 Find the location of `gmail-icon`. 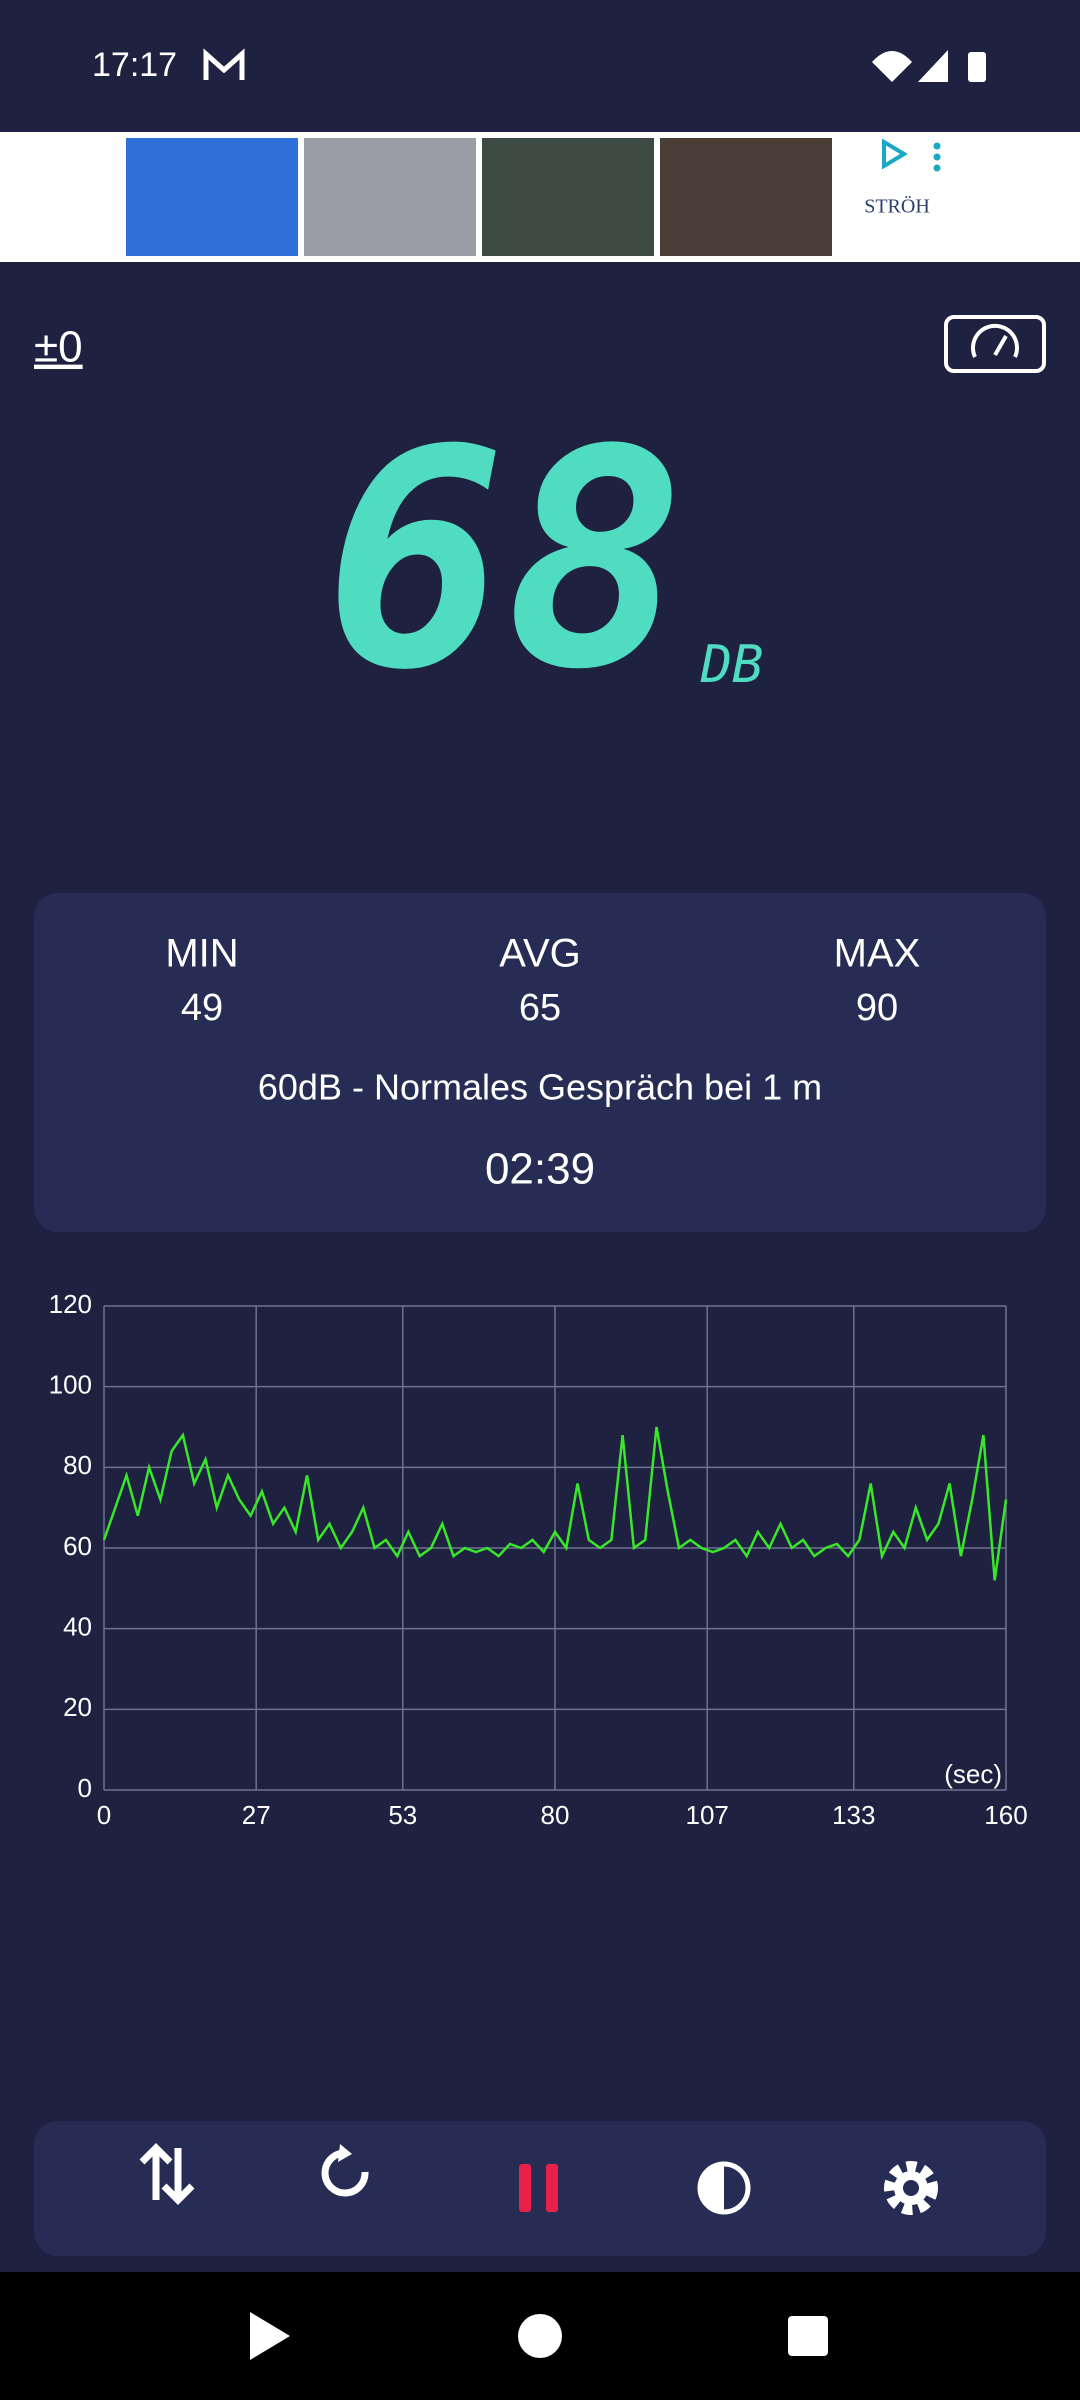

gmail-icon is located at coordinates (224, 64).